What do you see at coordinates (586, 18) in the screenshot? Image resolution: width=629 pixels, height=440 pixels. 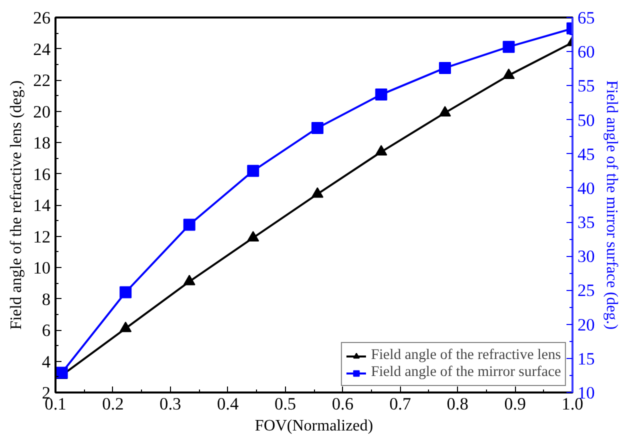 I see `y2-tick-label: 65` at bounding box center [586, 18].